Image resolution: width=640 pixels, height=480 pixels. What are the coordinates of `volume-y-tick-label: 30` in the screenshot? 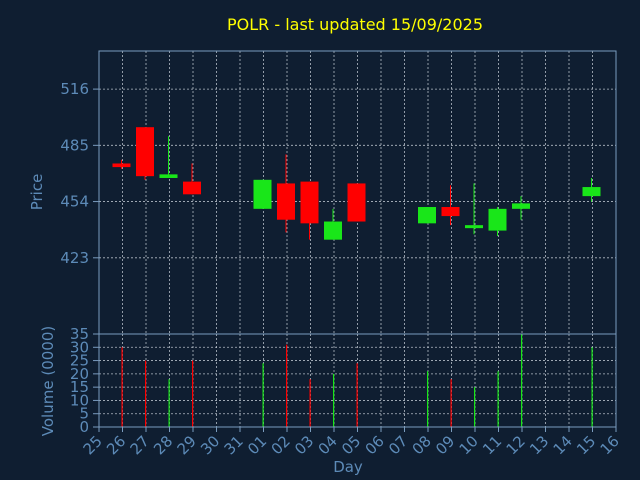 It's located at (79, 347).